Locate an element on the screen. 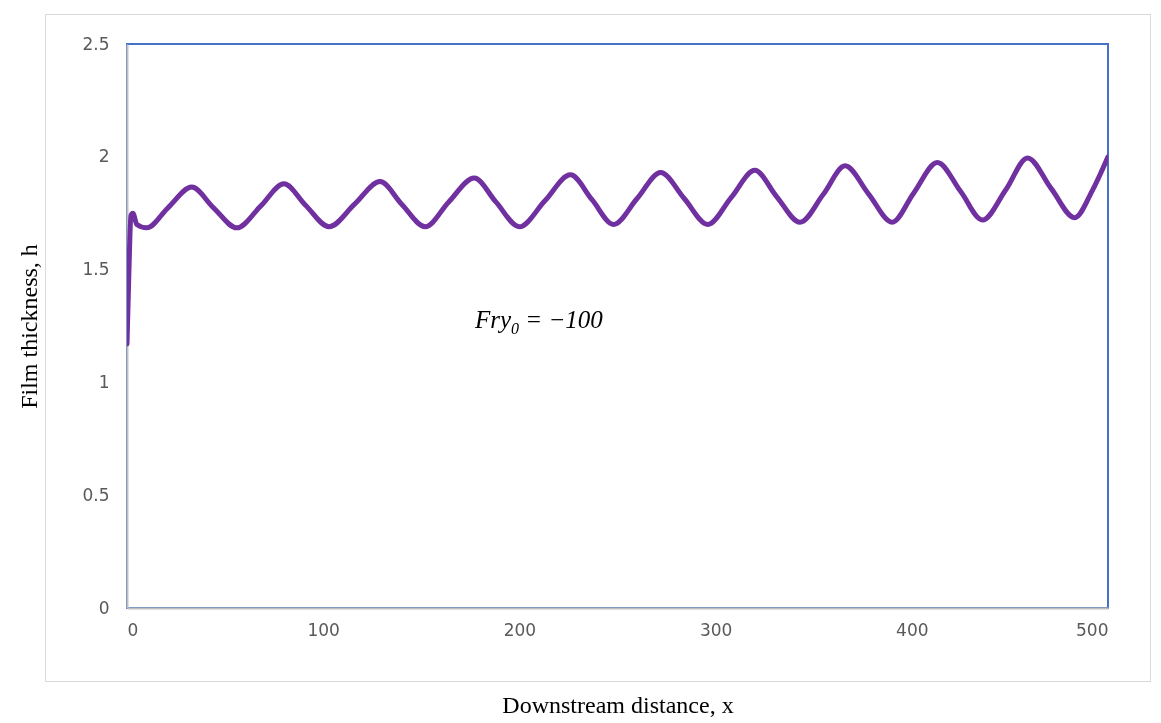 The width and height of the screenshot is (1161, 723). x-tick-label: 500 is located at coordinates (1092, 629).